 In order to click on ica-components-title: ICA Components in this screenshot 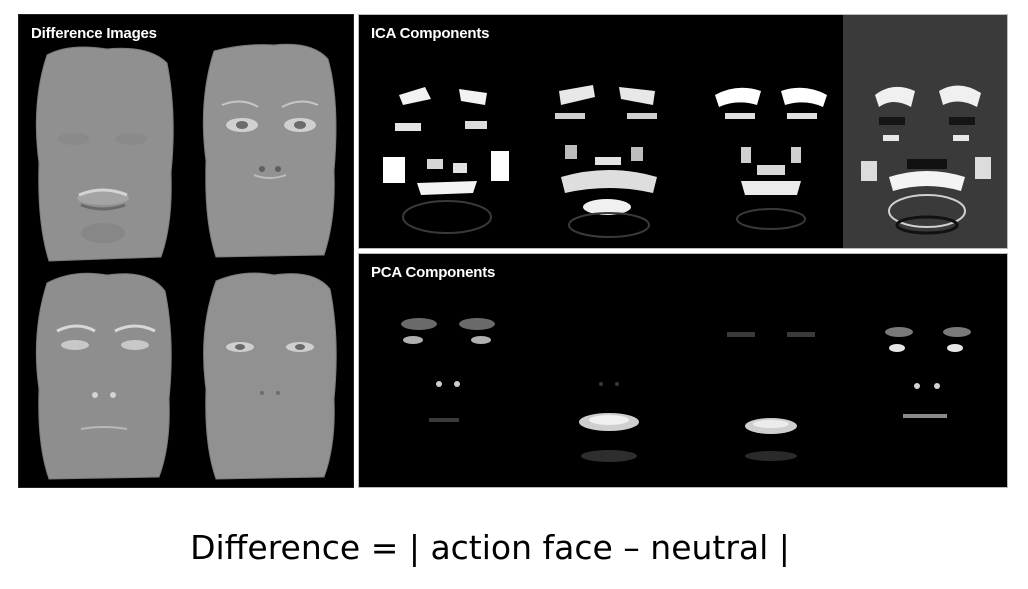, I will do `click(430, 33)`.